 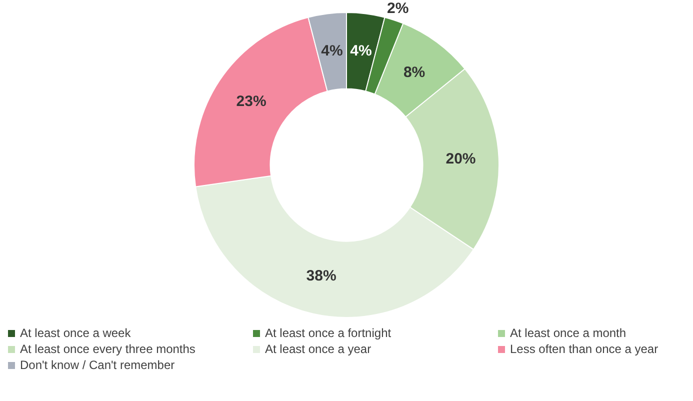 I want to click on legend-label: Less often than once a year, so click(x=584, y=349).